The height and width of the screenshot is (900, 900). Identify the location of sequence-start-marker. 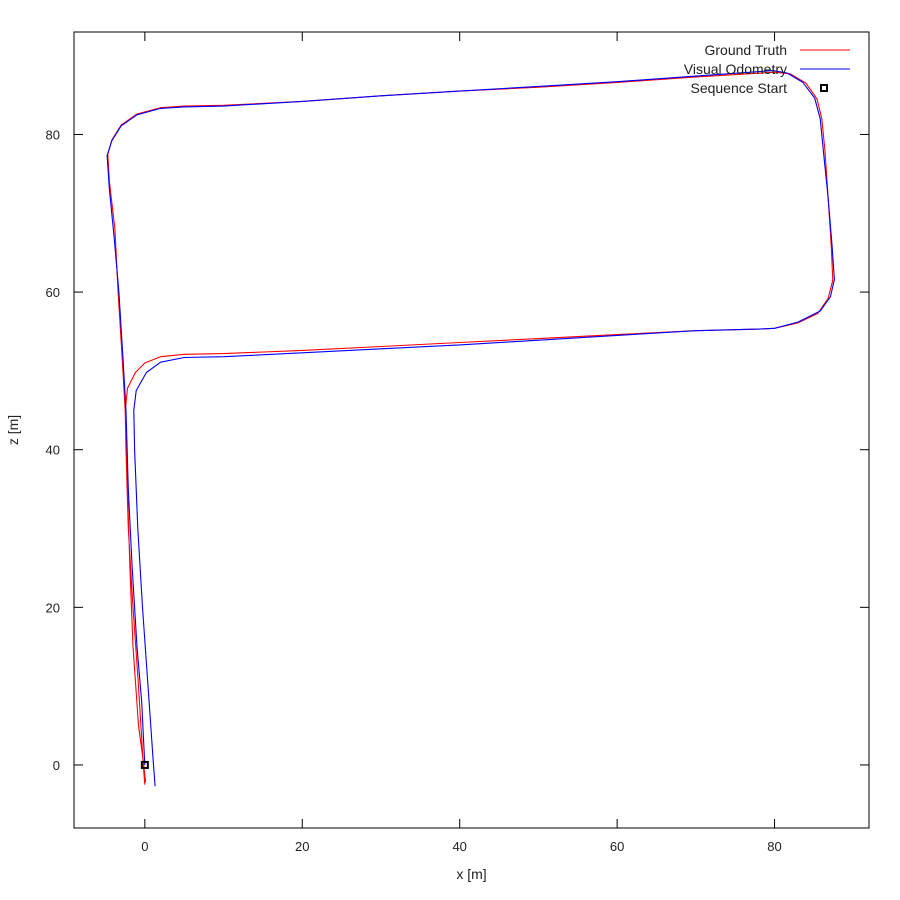
(144, 764).